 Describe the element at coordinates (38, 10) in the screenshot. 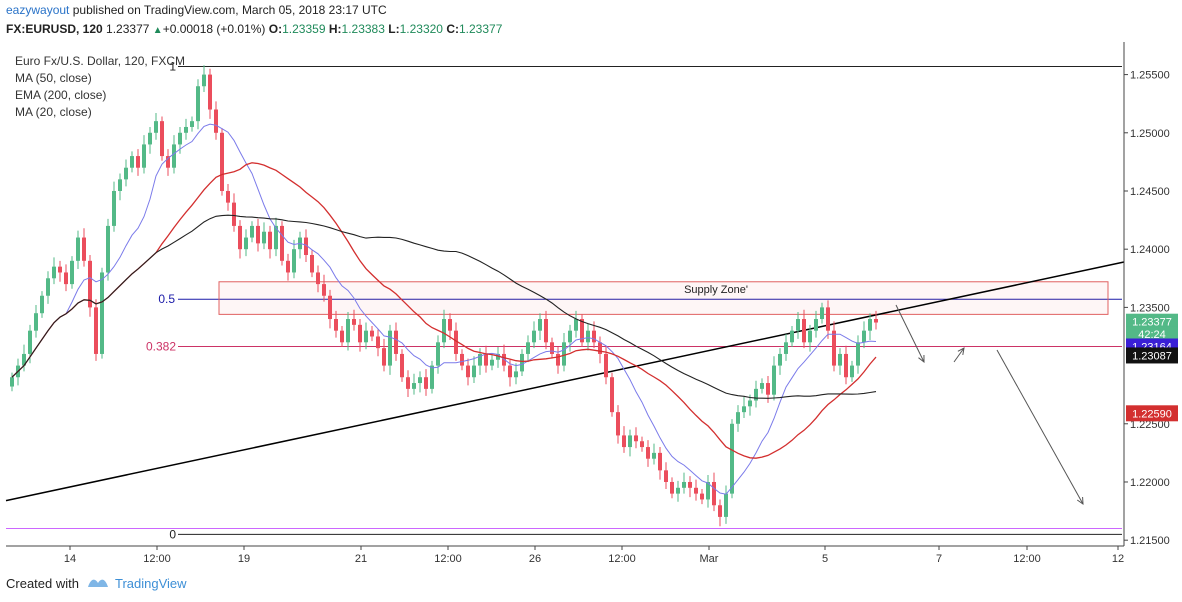

I see `author-link: eazywayout` at that location.